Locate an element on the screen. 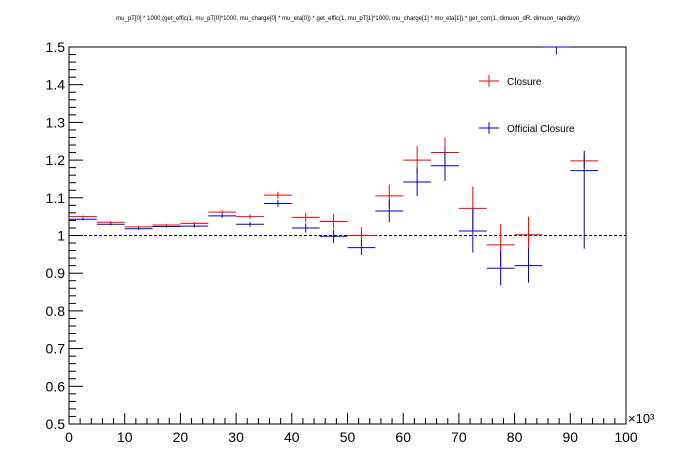  y-tick-label: 0.5 is located at coordinates (56, 424).